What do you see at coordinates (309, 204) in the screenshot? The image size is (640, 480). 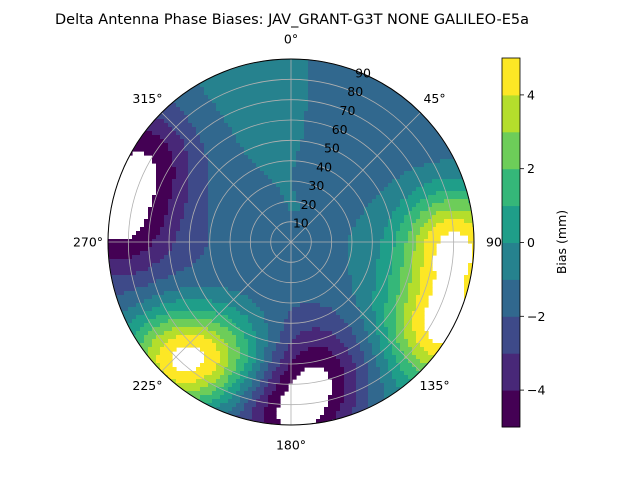 I see `radial-tick-label: 20` at bounding box center [309, 204].